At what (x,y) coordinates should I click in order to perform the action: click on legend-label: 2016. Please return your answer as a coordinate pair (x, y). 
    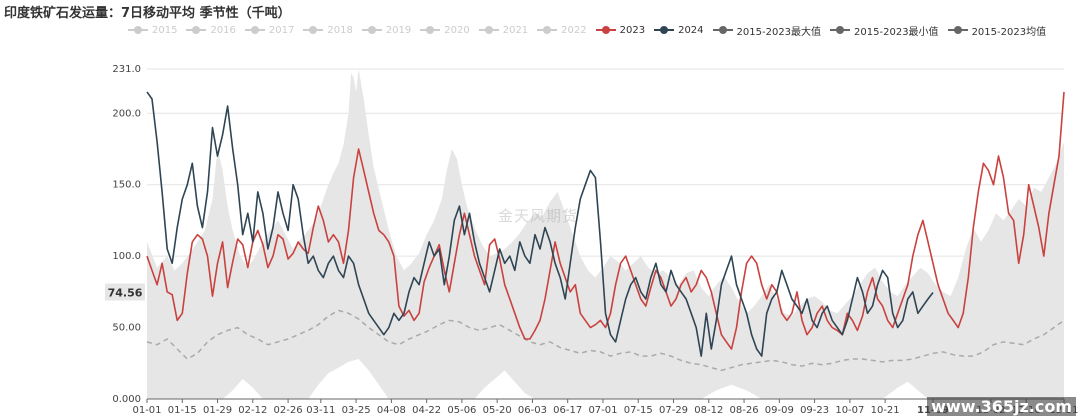
    Looking at the image, I should click on (223, 30).